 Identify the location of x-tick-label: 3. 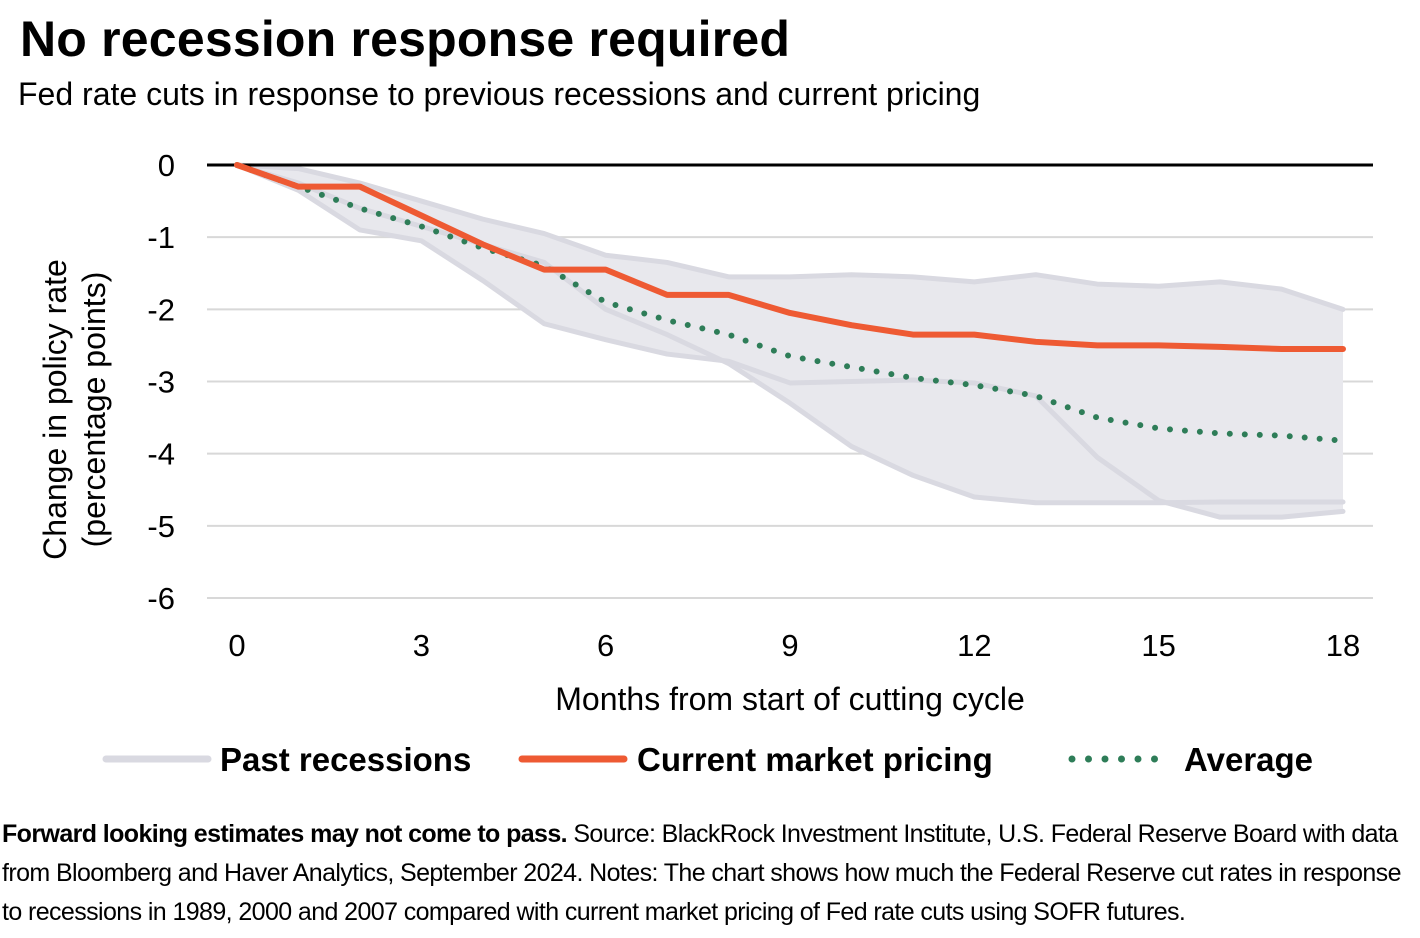
(421, 645).